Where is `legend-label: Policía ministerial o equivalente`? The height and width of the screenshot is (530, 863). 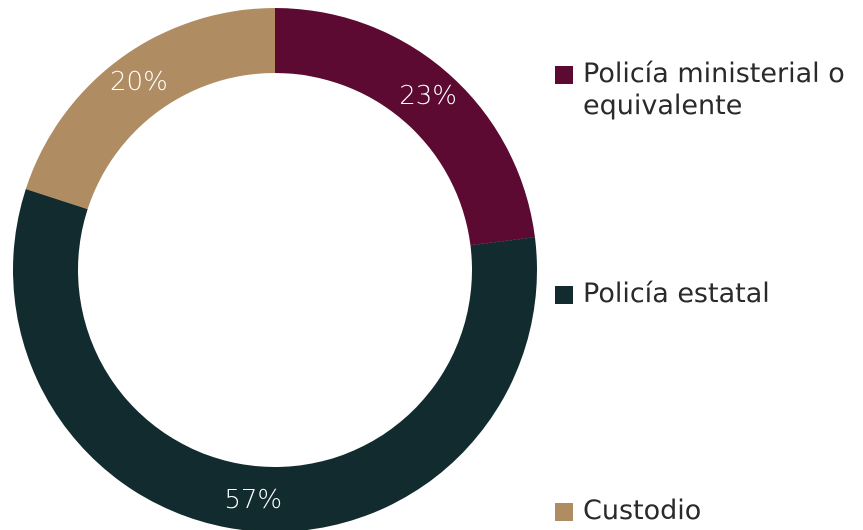
legend-label: Policía ministerial o equivalente is located at coordinates (714, 89).